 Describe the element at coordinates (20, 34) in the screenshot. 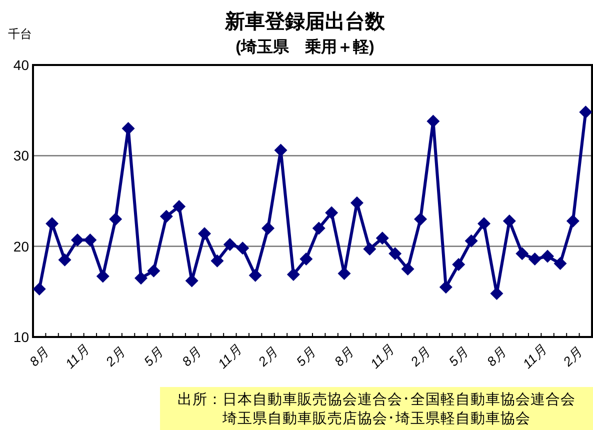

I see `y-axis-title: 千台` at that location.